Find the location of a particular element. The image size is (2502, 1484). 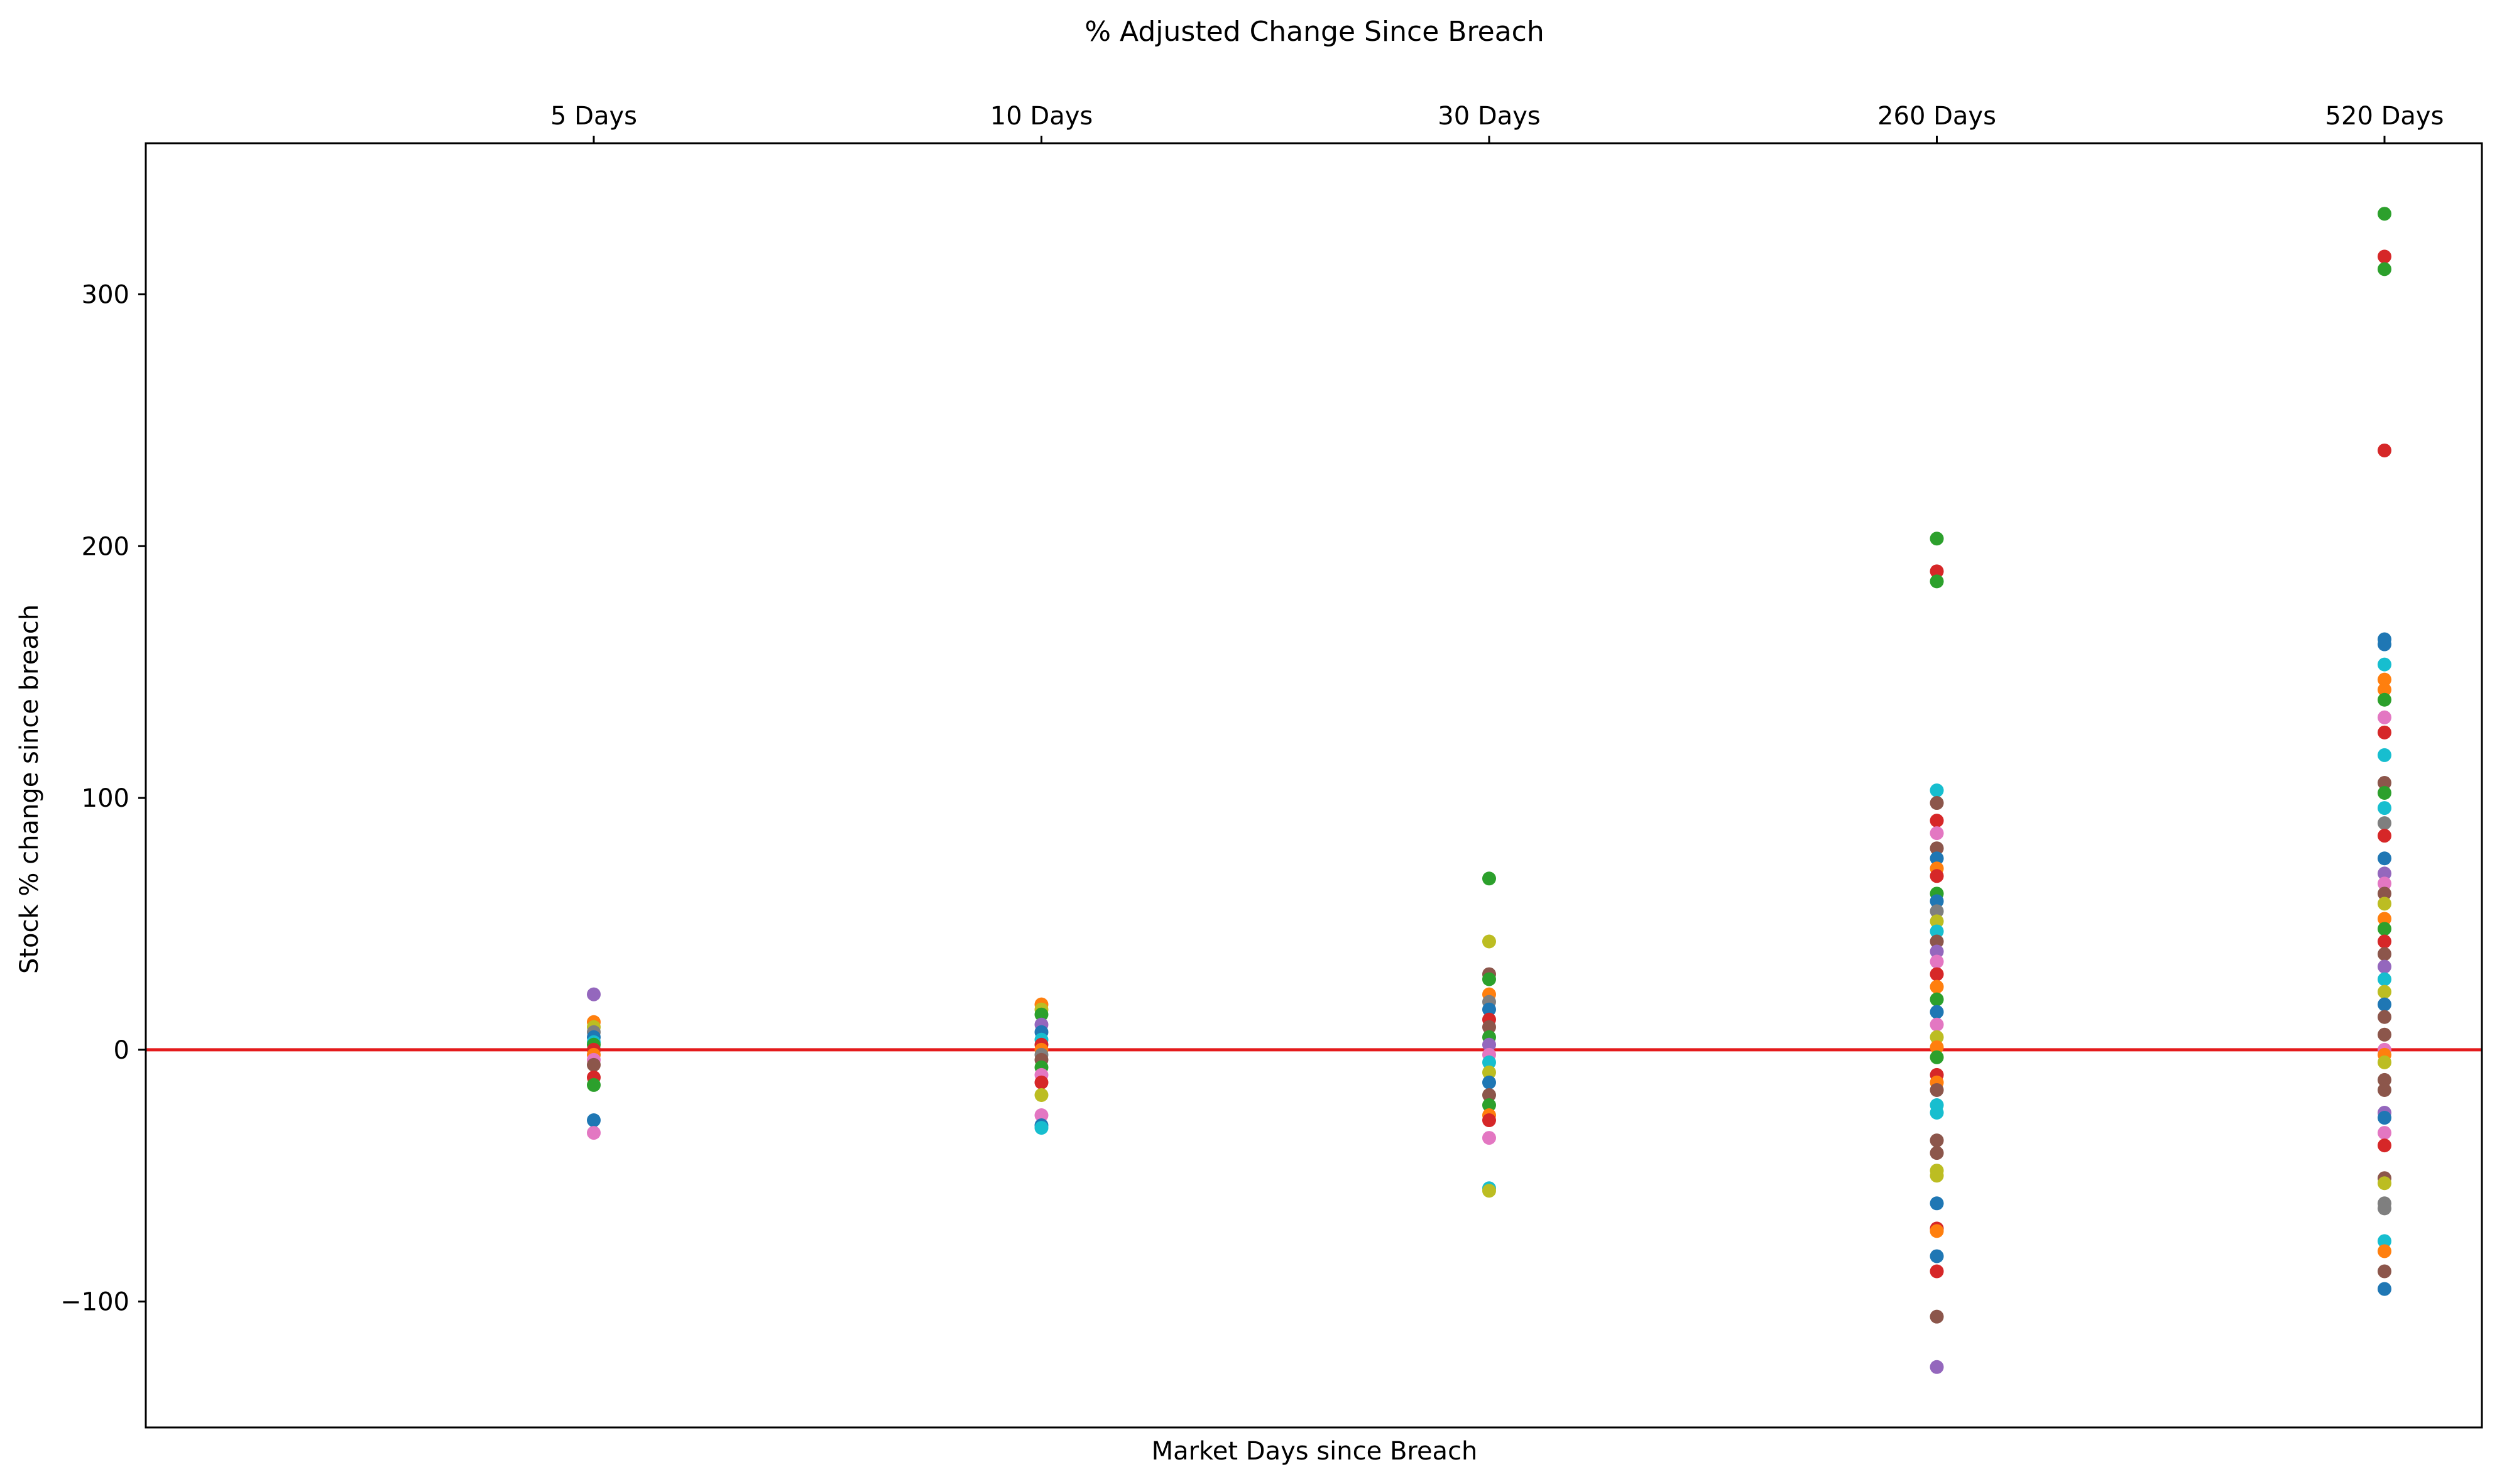

chart-title: % Adjusted Change Since Breach is located at coordinates (1314, 32).